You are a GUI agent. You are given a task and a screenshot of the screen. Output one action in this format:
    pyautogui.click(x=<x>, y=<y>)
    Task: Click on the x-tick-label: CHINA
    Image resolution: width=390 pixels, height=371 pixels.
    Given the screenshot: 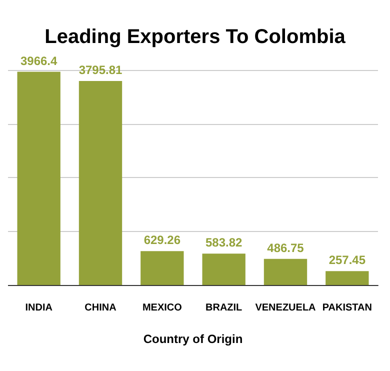 What is the action you would take?
    pyautogui.click(x=100, y=308)
    